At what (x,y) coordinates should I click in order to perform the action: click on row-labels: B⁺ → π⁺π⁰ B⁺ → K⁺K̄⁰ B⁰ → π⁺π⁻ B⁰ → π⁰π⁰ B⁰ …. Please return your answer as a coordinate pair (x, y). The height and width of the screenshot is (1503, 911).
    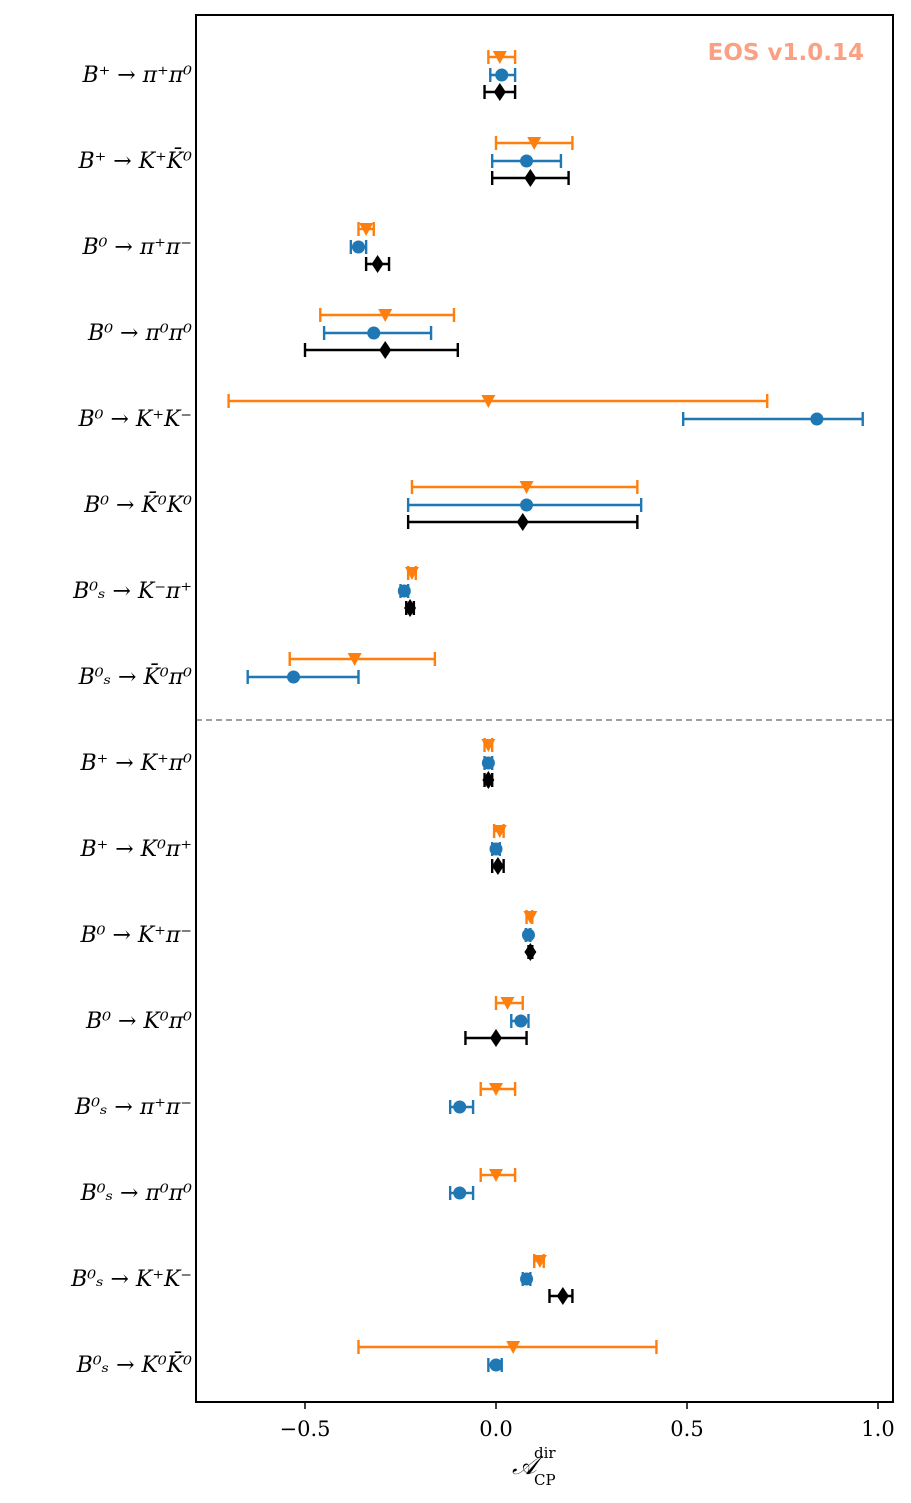
    Looking at the image, I should click on (131, 720).